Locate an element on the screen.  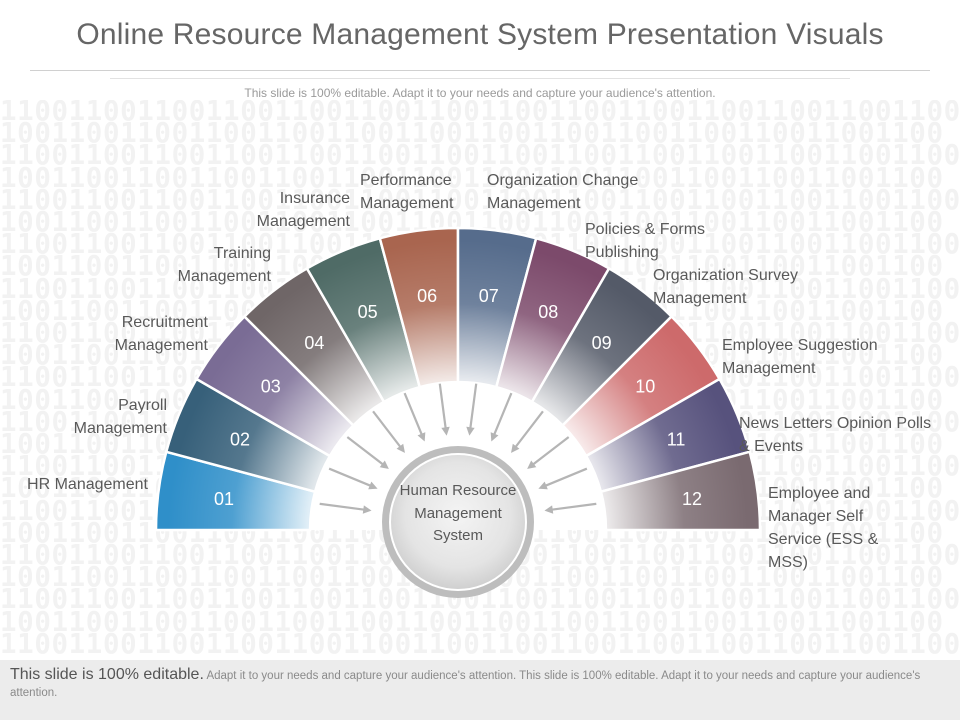
footer-lead: This slide is 100% editable. is located at coordinates (107, 674).